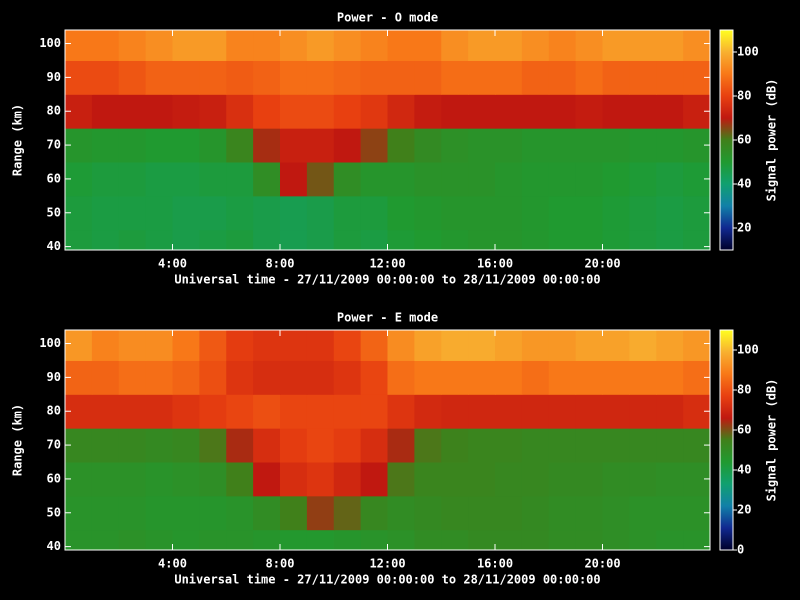  What do you see at coordinates (744, 390) in the screenshot?
I see `colorbar-tick-label: 80` at bounding box center [744, 390].